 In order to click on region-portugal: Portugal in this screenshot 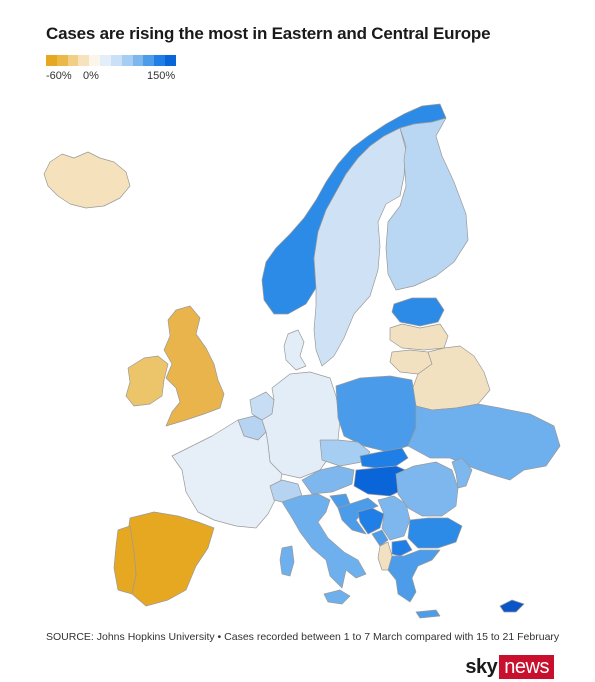, I will do `click(125, 560)`.